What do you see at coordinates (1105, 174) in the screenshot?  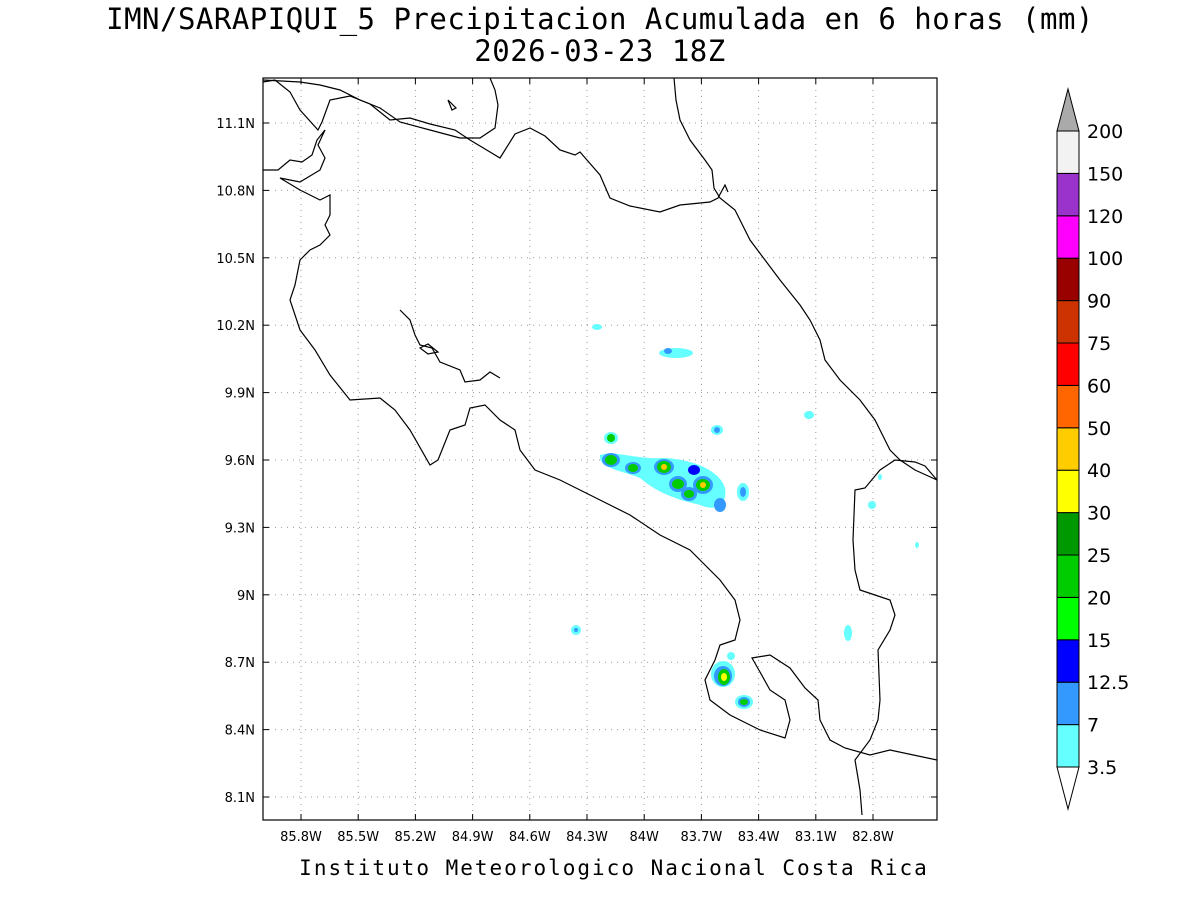 I see `colorbar-label: 150` at bounding box center [1105, 174].